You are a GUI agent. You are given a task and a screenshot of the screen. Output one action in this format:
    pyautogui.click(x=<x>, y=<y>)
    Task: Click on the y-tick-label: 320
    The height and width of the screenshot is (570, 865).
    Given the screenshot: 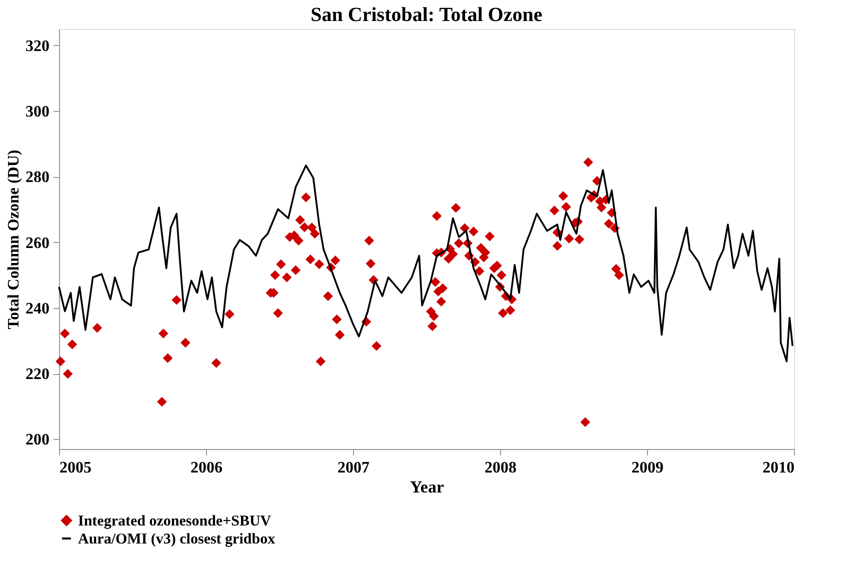 What is the action you would take?
    pyautogui.click(x=38, y=46)
    